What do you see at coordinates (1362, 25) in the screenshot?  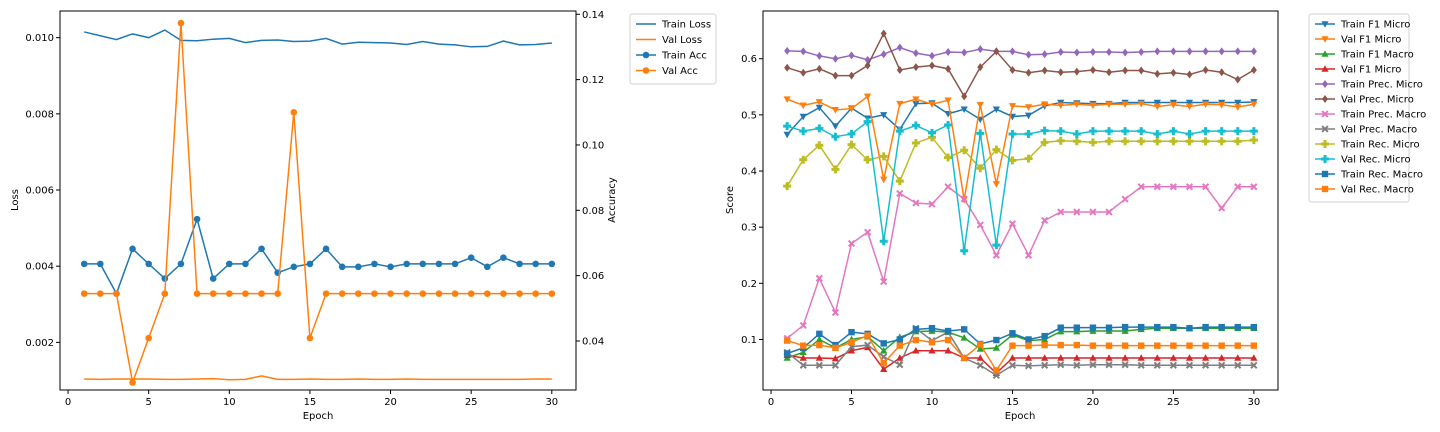 I see `legend-item: Train F1 Micro` at bounding box center [1362, 25].